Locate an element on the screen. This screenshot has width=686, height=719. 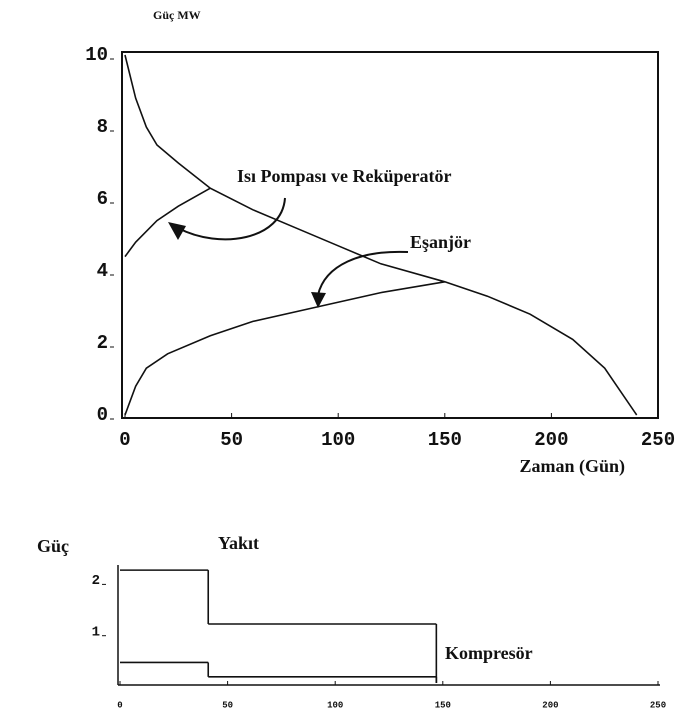
annotation: Isı Pompası ve Reküperatör is located at coordinates (344, 176).